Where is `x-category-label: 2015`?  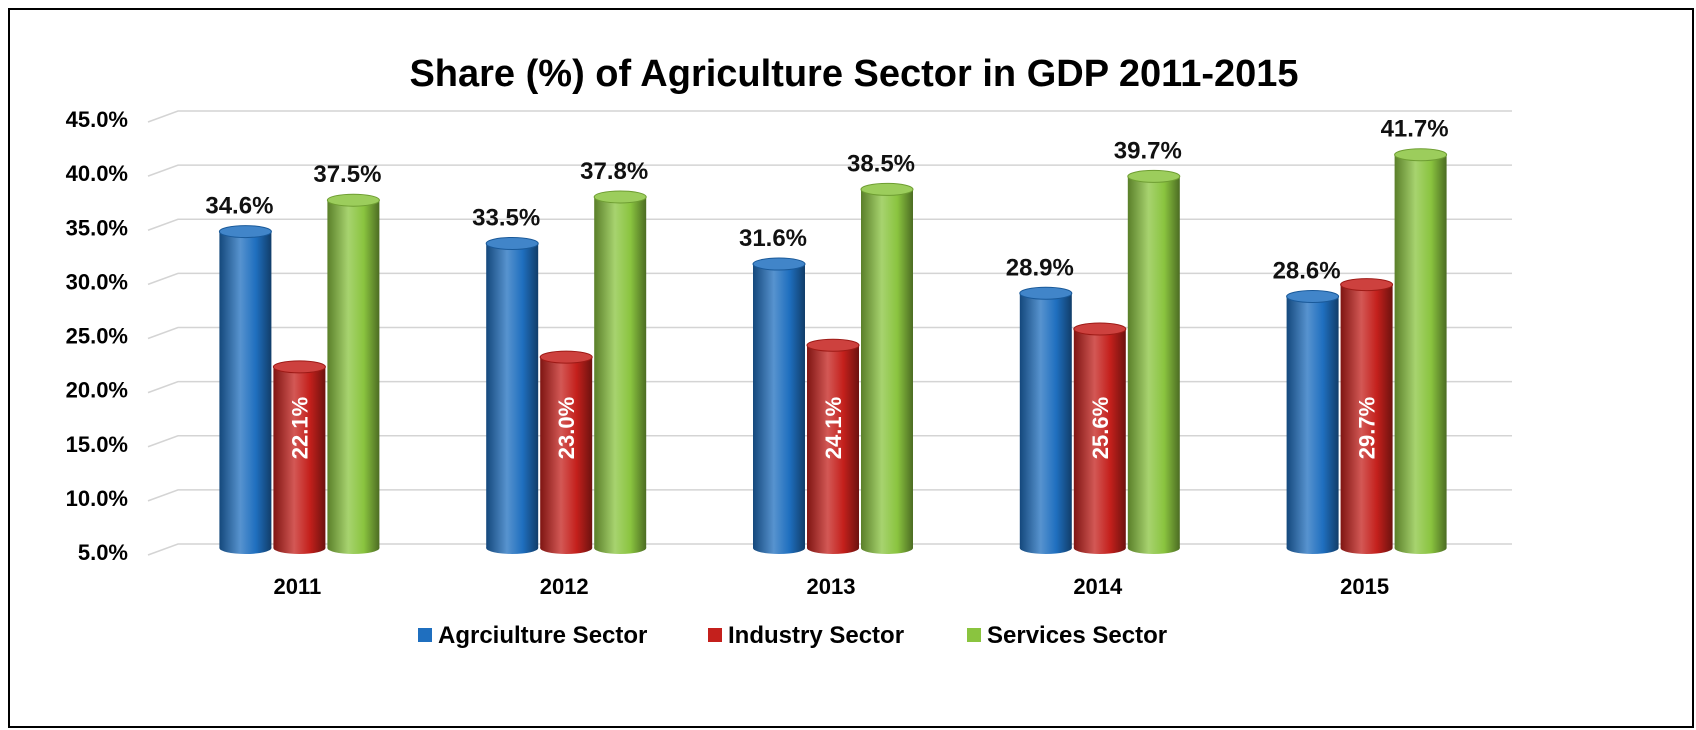 x-category-label: 2015 is located at coordinates (1364, 586).